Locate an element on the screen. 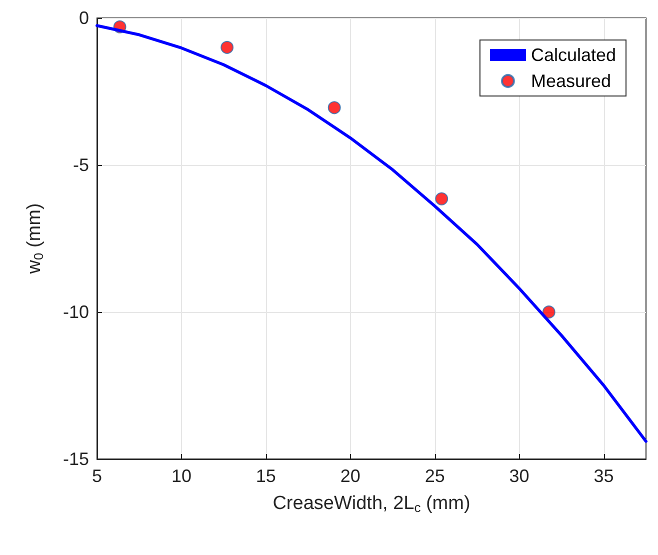 This screenshot has height=555, width=658. y-tick-label: 0 is located at coordinates (83, 18).